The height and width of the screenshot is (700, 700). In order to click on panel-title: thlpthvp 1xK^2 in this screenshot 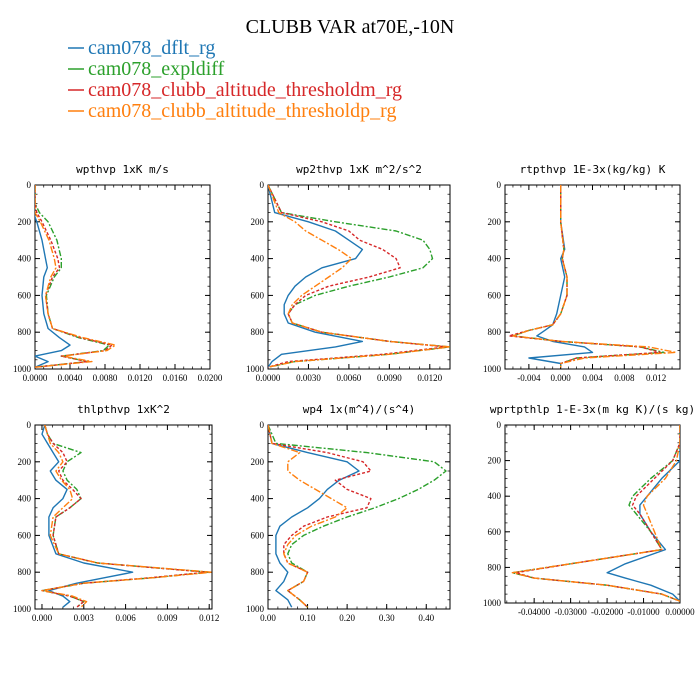, I will do `click(123, 409)`.